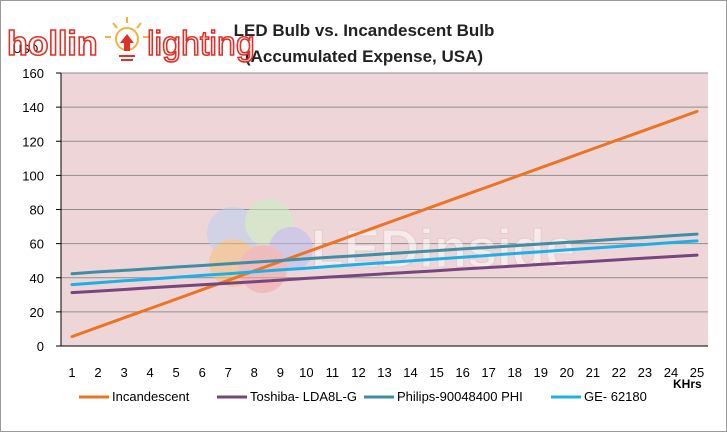  Describe the element at coordinates (358, 372) in the screenshot. I see `x-tick-label: 12` at that location.